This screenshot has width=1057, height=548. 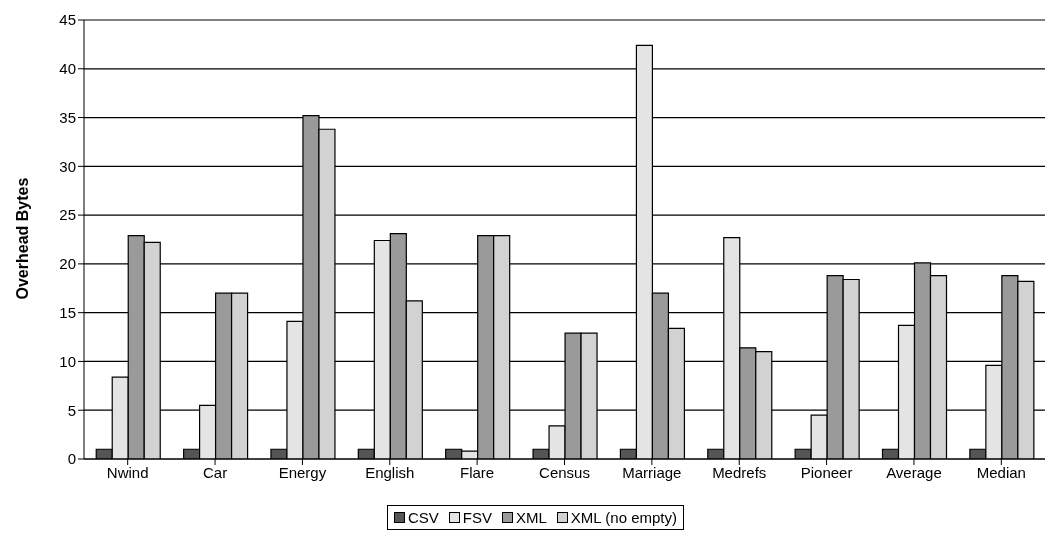 What do you see at coordinates (71, 459) in the screenshot?
I see `y-tick-label: 0` at bounding box center [71, 459].